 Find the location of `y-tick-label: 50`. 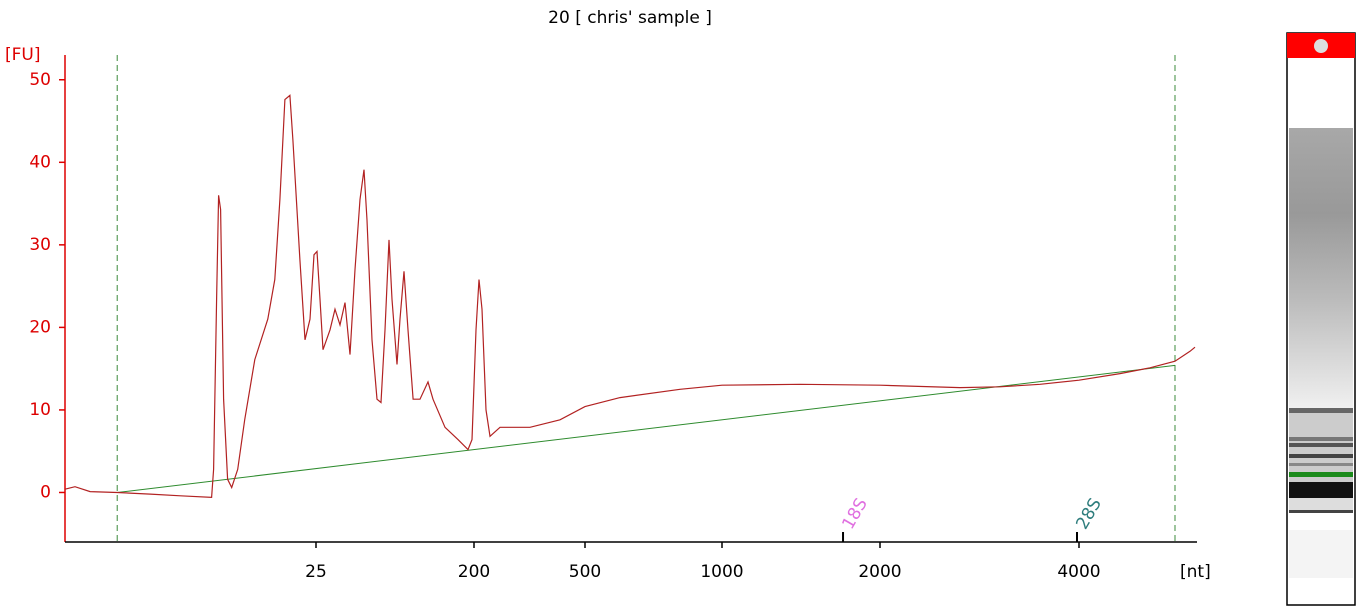

y-tick-label: 50 is located at coordinates (40, 80).